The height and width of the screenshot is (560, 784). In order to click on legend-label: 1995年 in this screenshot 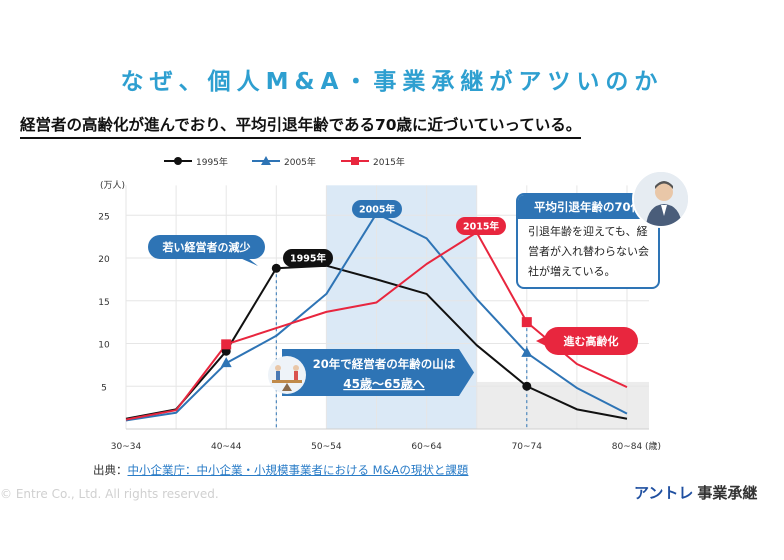, I will do `click(212, 162)`.